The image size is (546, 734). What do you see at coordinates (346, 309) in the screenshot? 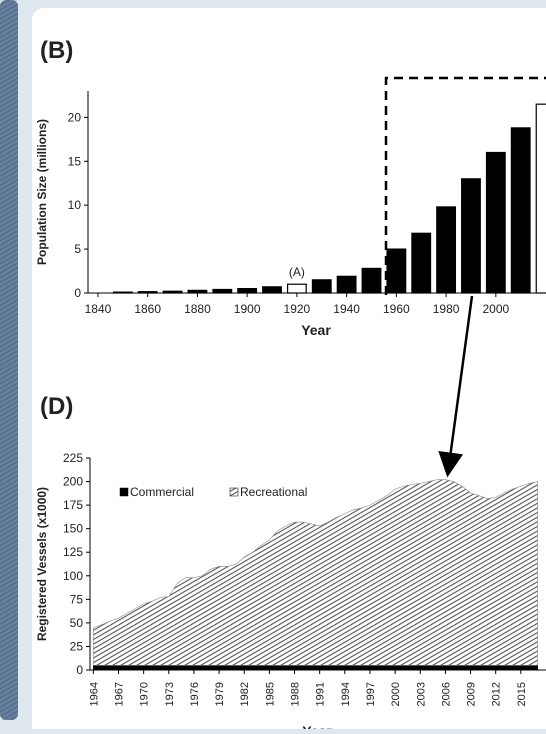
I see `x-tick-label: 1940` at bounding box center [346, 309].